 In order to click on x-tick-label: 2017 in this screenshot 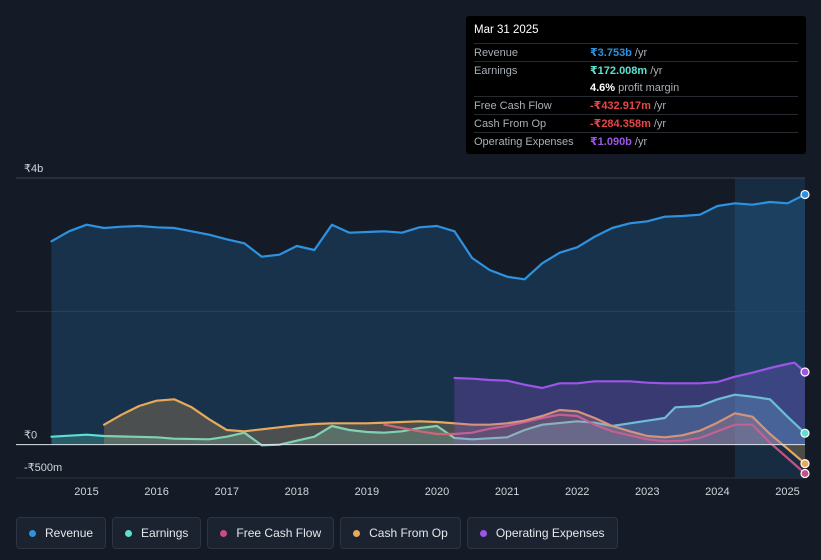, I will do `click(226, 492)`.